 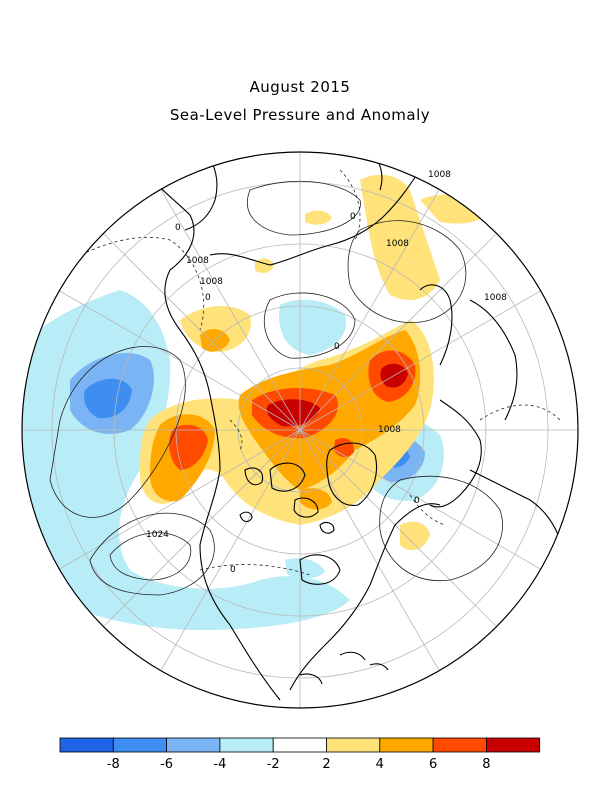 What do you see at coordinates (300, 115) in the screenshot?
I see `chart-subtitle: Sea-Level Pressure and Anomaly` at bounding box center [300, 115].